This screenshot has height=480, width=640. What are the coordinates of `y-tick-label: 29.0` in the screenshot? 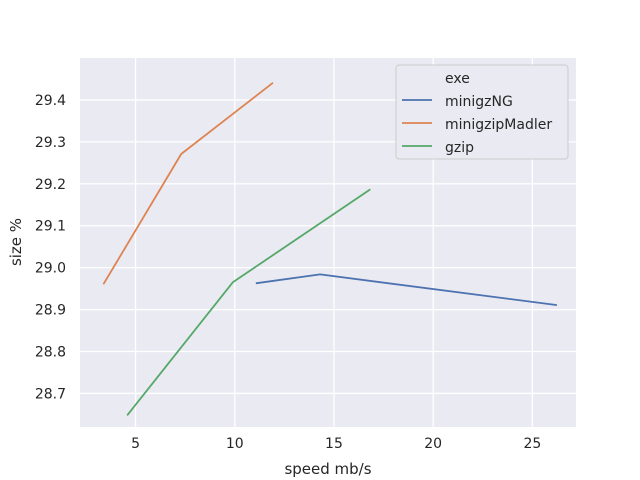 It's located at (50, 269).